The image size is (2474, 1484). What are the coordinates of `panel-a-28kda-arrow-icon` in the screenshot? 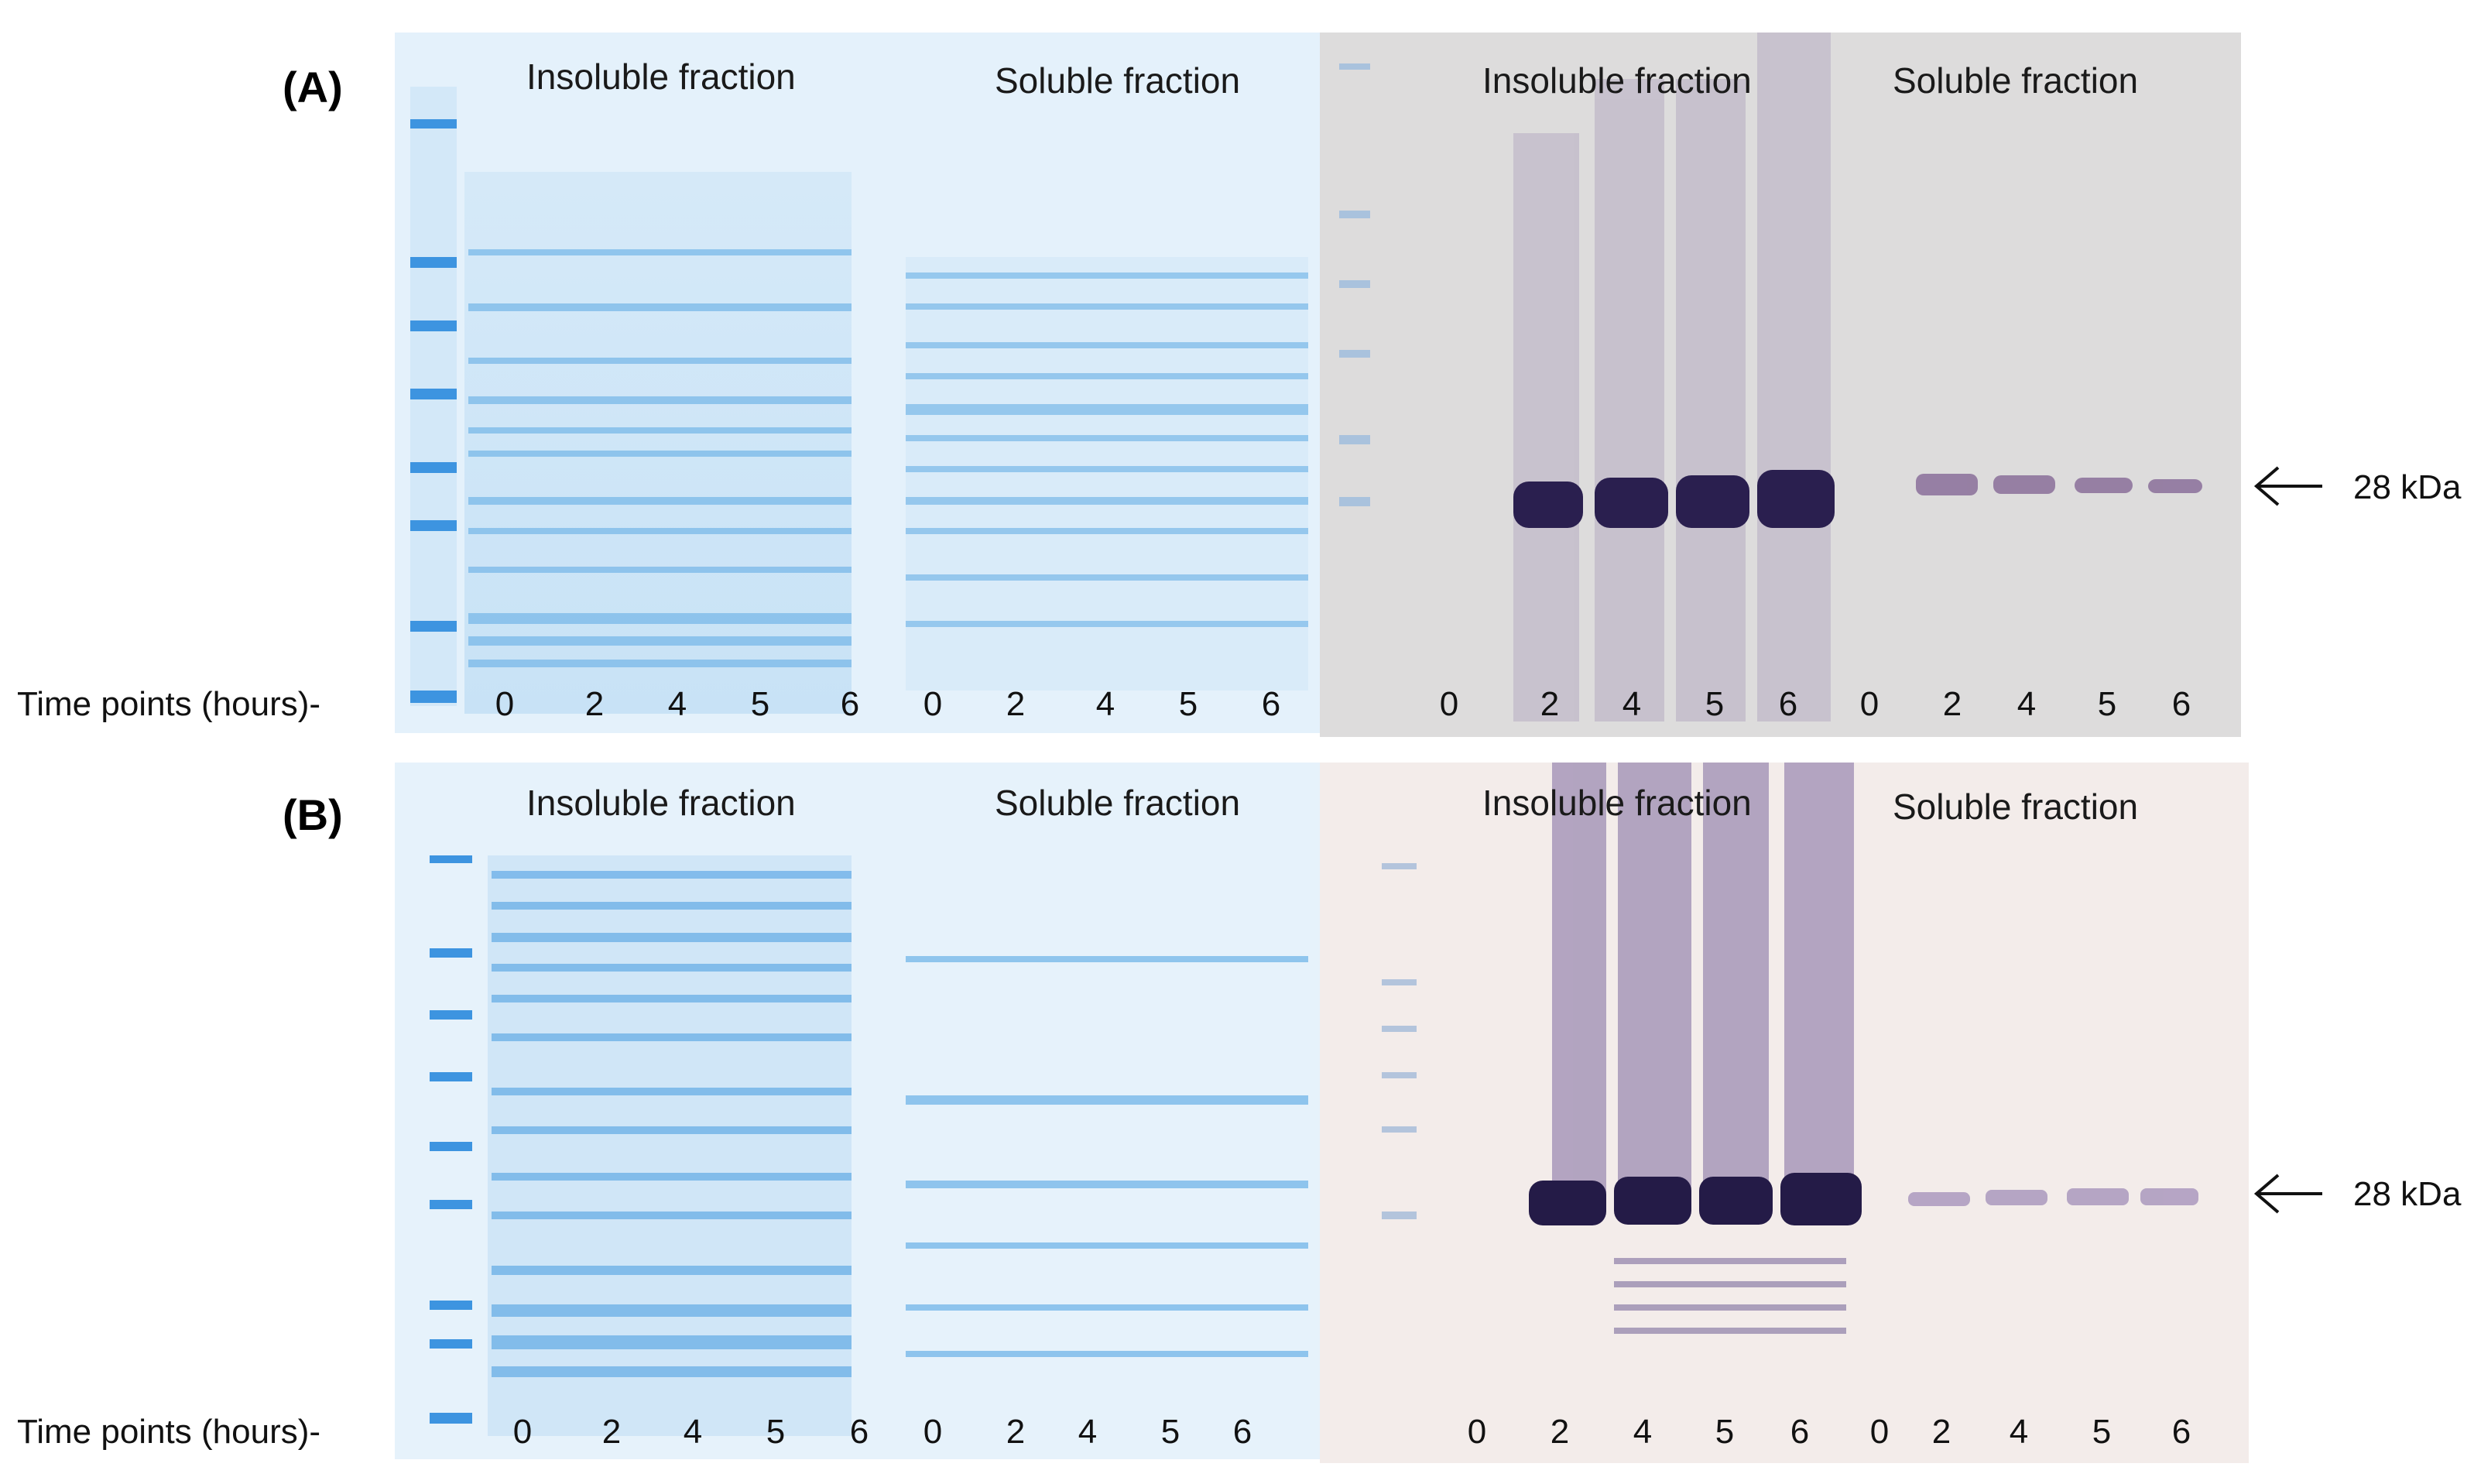 It's located at (2287, 486).